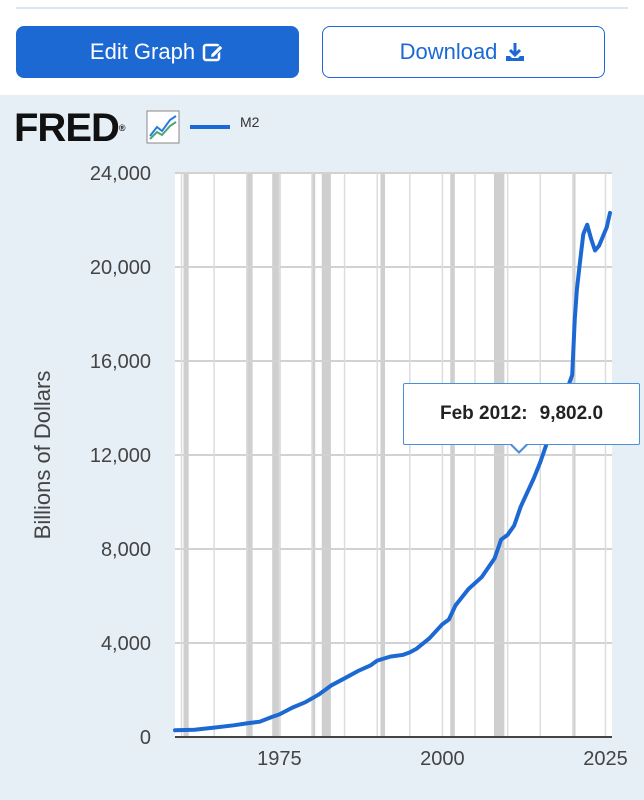  I want to click on edit-graph-button: Edit Graph, so click(157, 52).